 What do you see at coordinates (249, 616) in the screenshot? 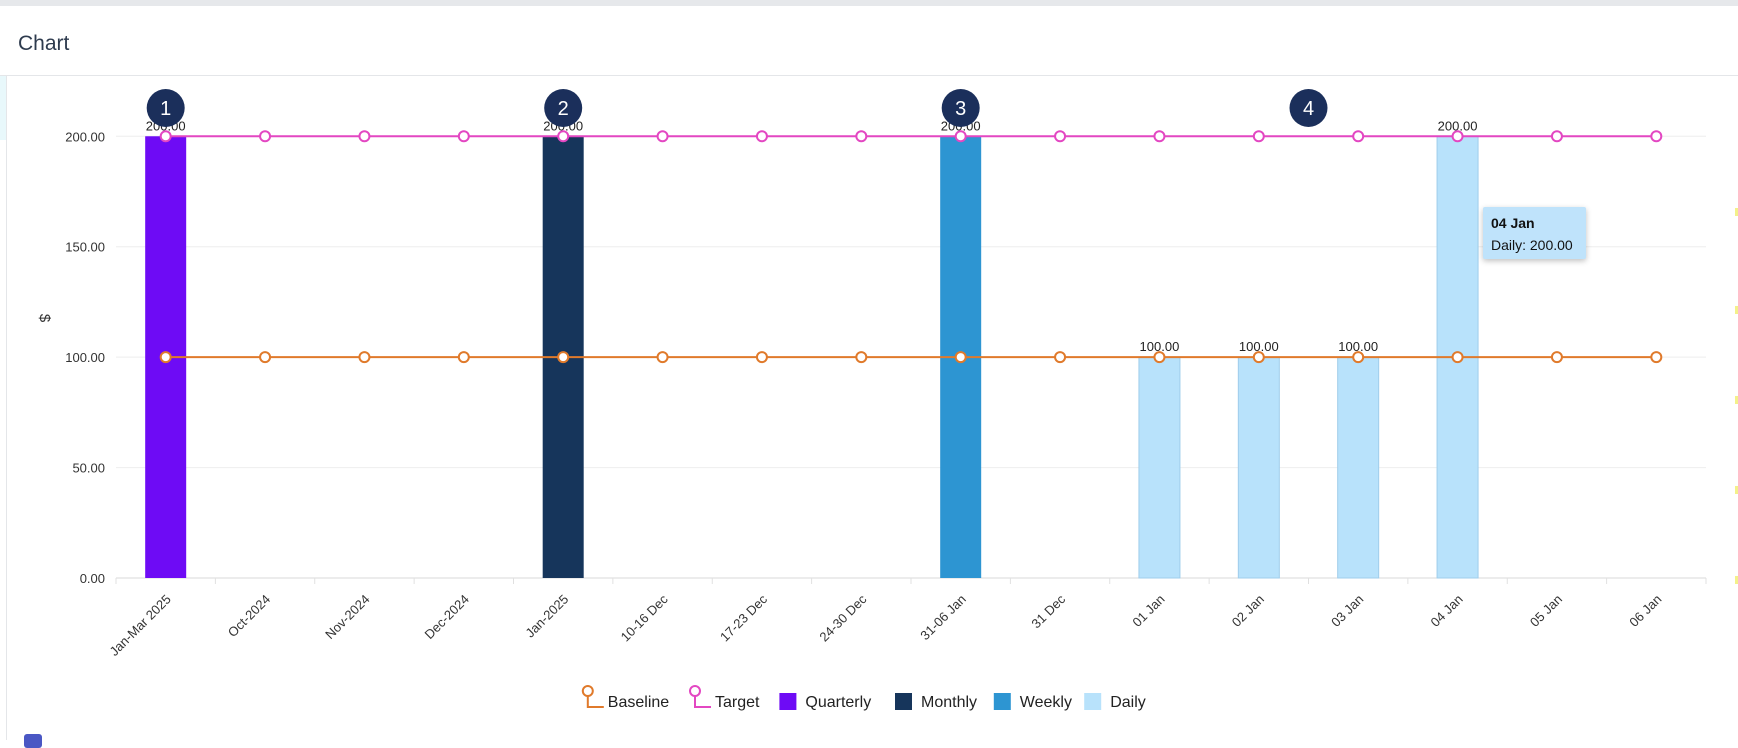
I see `x-tick-label: Oct-2024` at bounding box center [249, 616].